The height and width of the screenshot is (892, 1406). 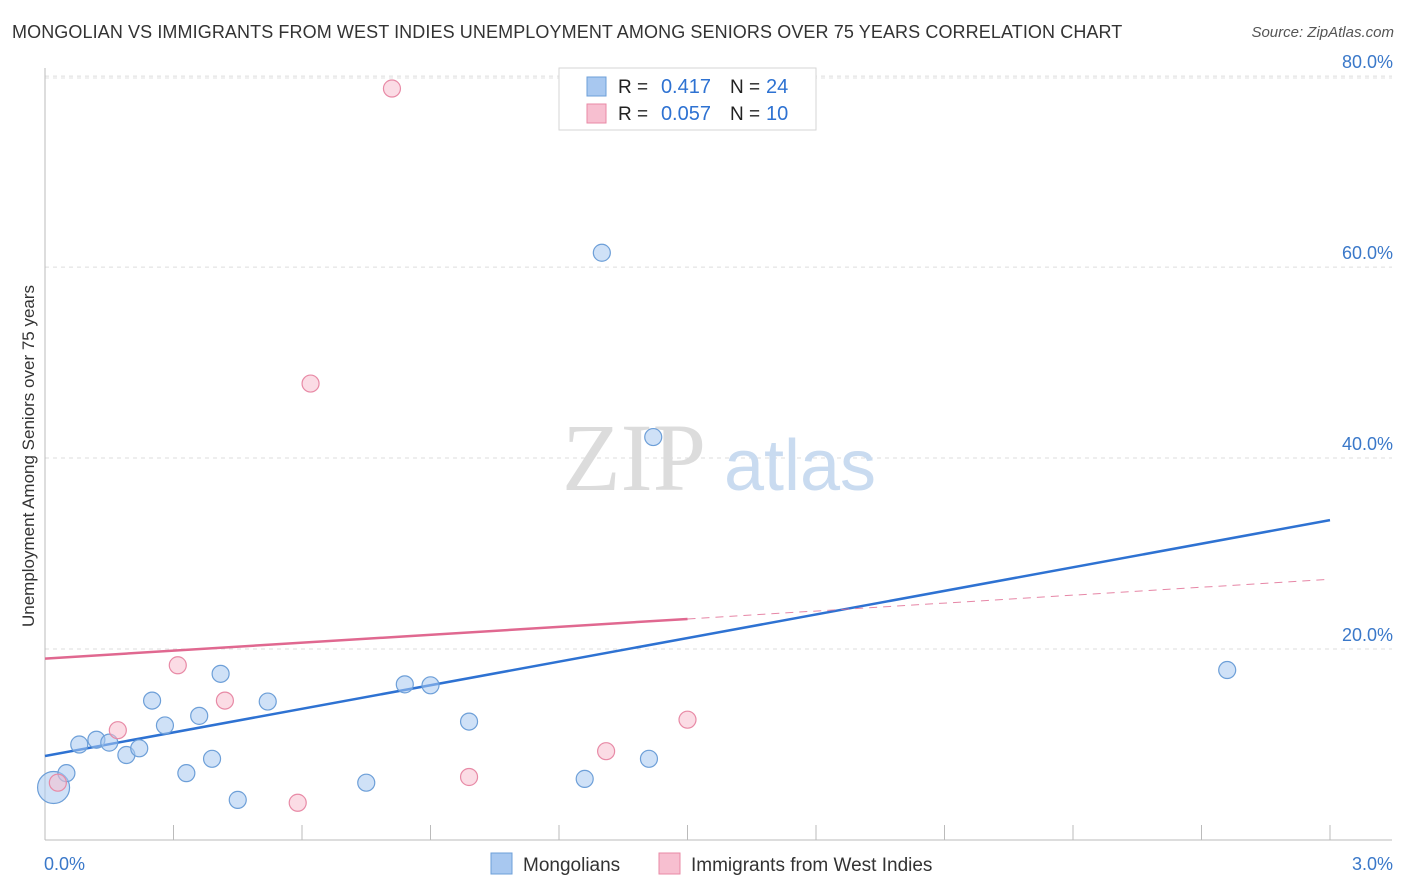 I want to click on y-tick-label: 20.0%, so click(x=1367, y=635).